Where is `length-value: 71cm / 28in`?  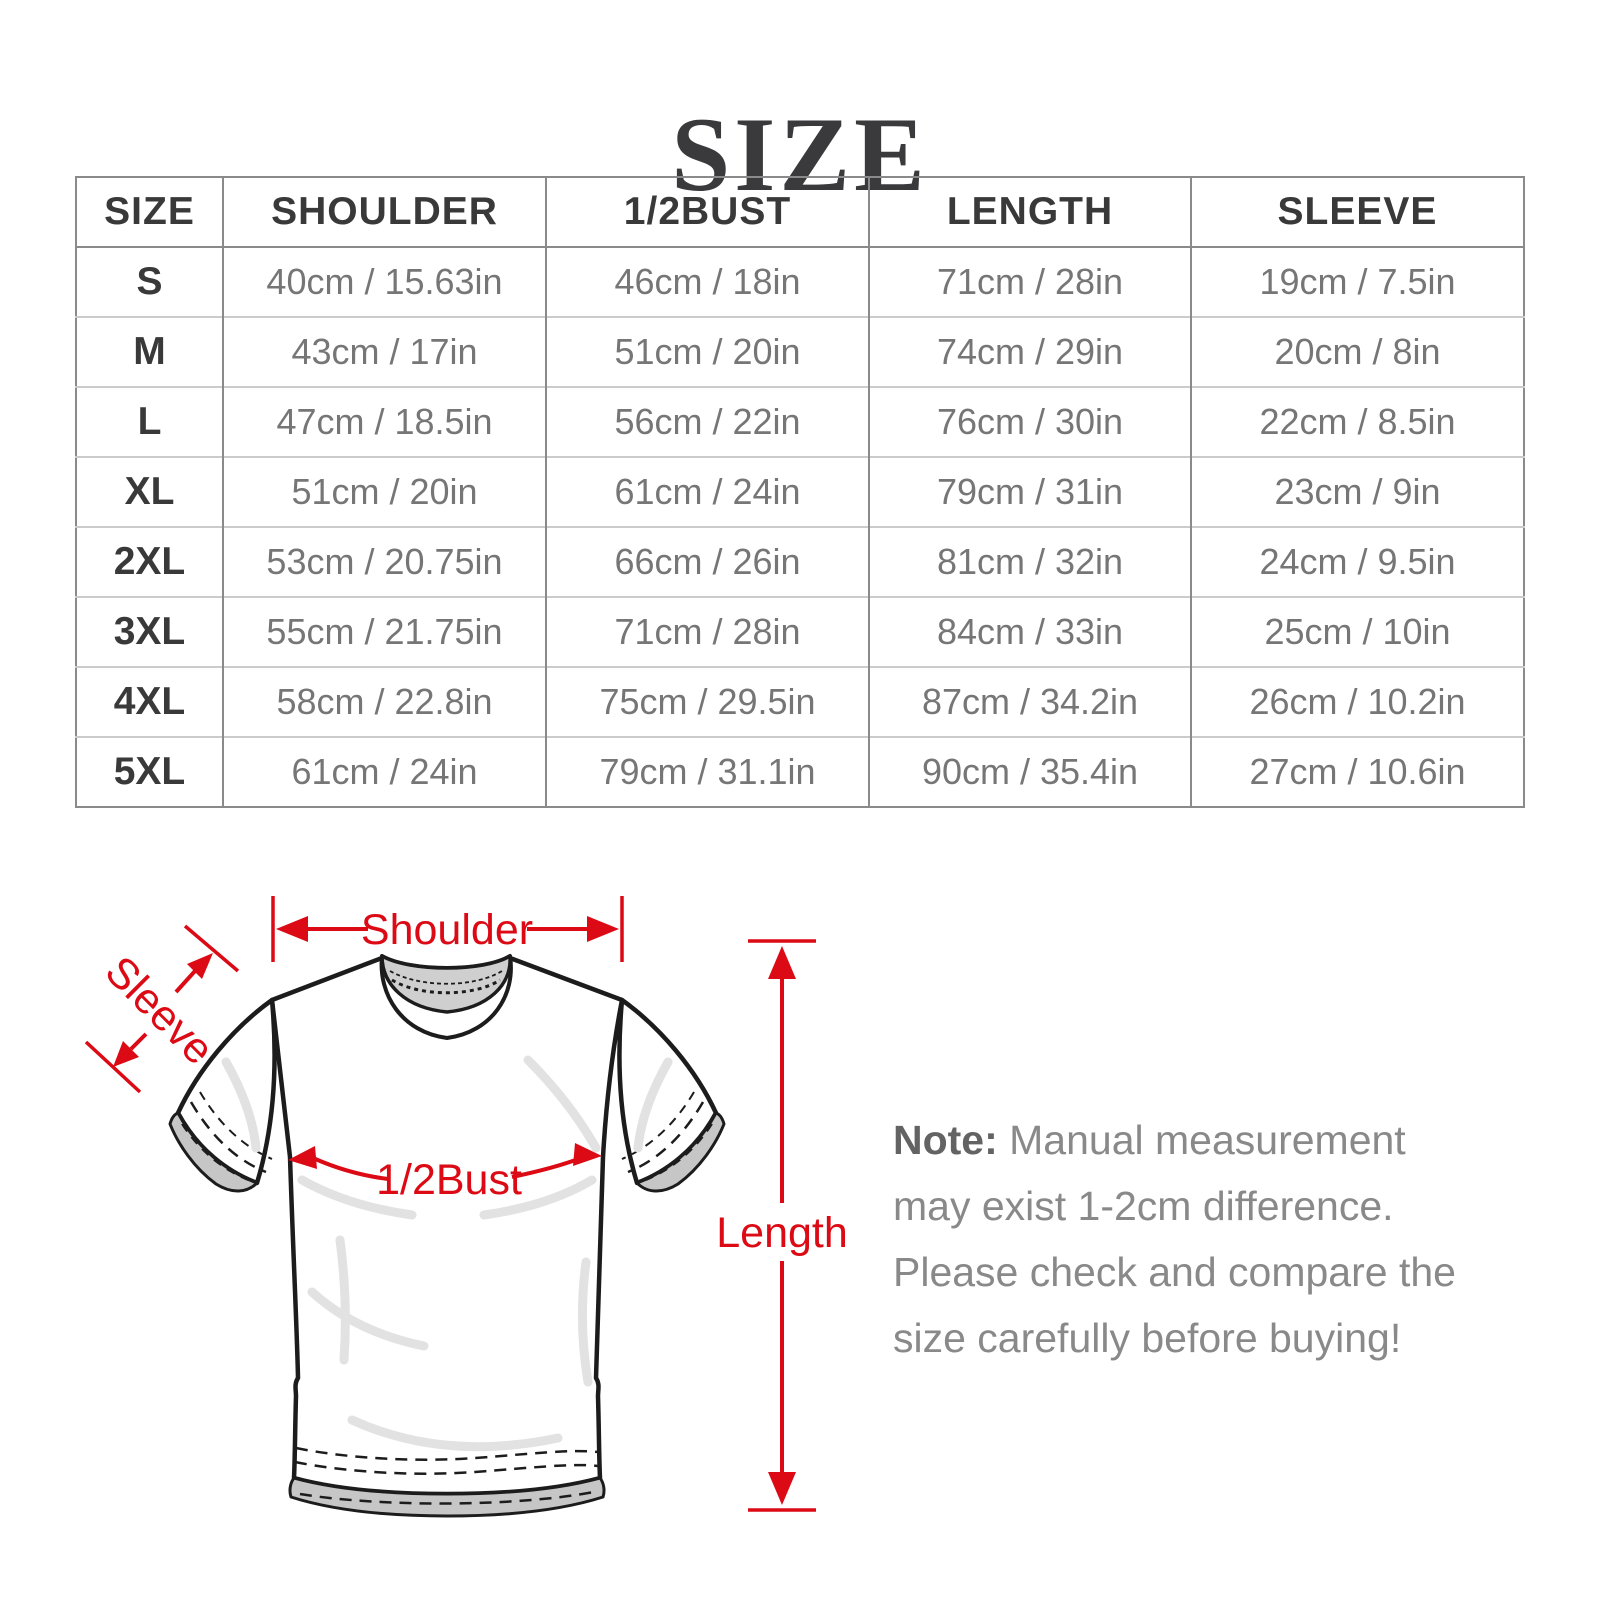 length-value: 71cm / 28in is located at coordinates (1029, 282).